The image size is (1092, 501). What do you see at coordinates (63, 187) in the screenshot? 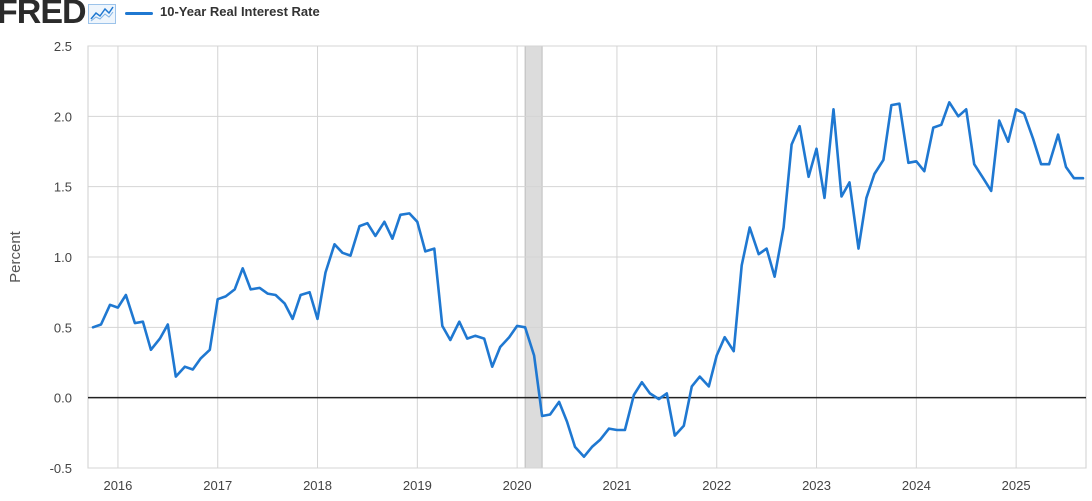
I see `y-tick-label: 1.5` at bounding box center [63, 187].